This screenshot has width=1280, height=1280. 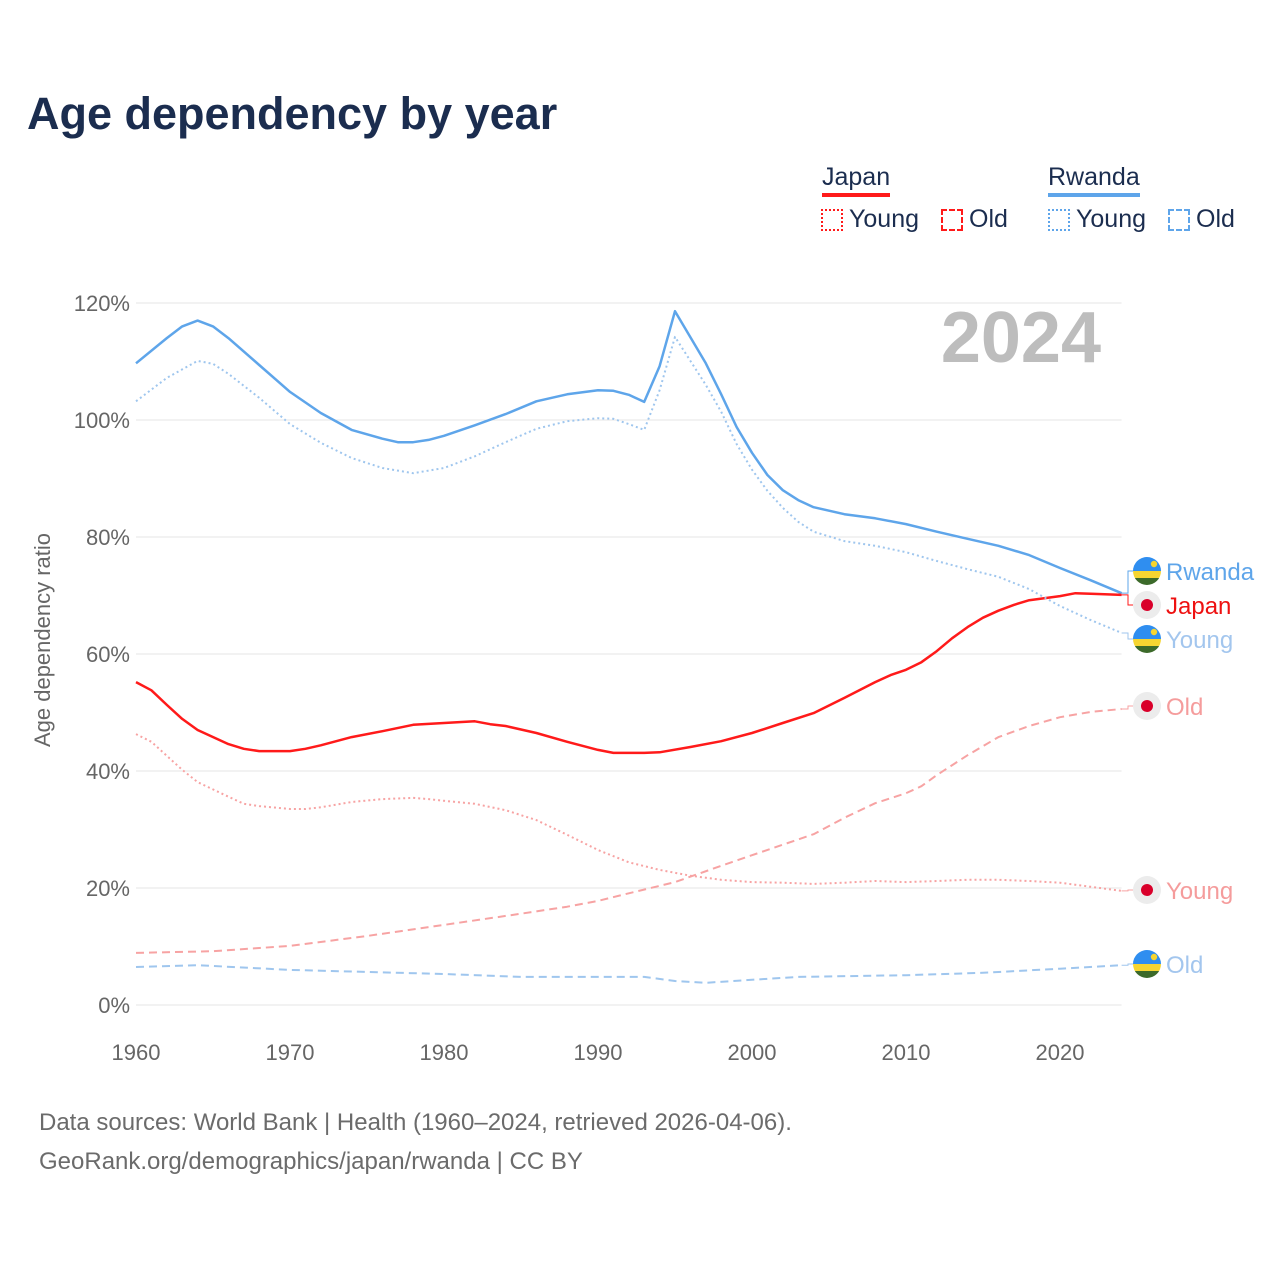 What do you see at coordinates (1198, 606) in the screenshot?
I see `series-end-label: Japan` at bounding box center [1198, 606].